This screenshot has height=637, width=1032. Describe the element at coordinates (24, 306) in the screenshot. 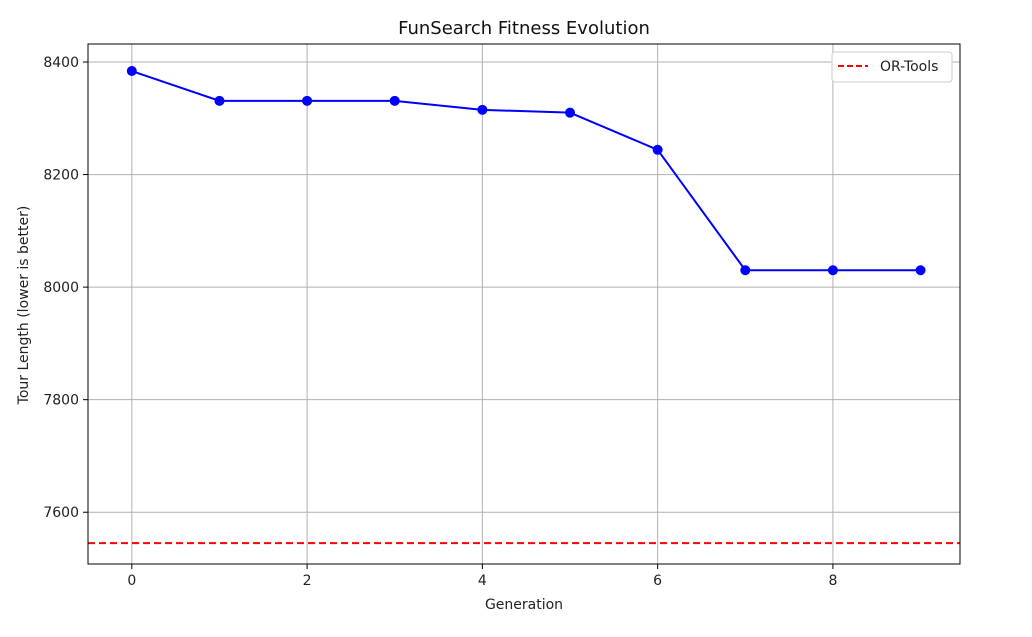

I see `y-axis-title: Tour Length (lower is better)` at that location.